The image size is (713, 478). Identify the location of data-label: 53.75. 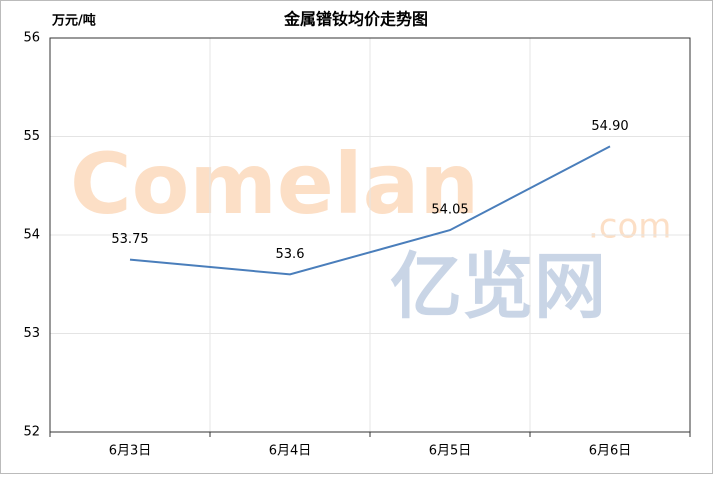
(129, 239).